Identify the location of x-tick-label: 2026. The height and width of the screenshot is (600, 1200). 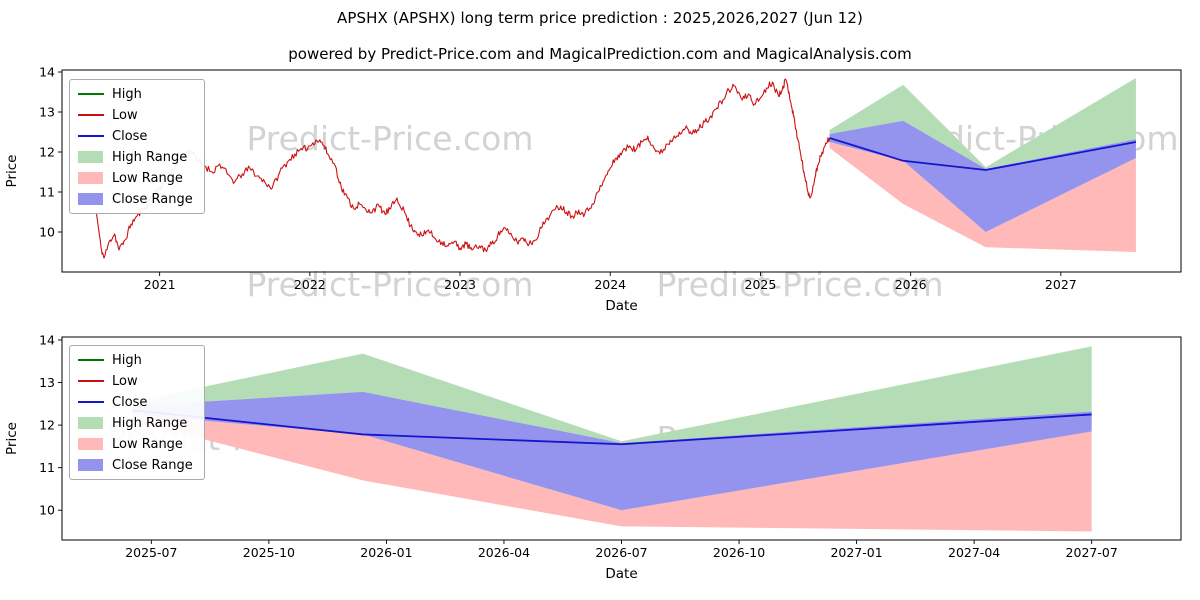
(911, 284).